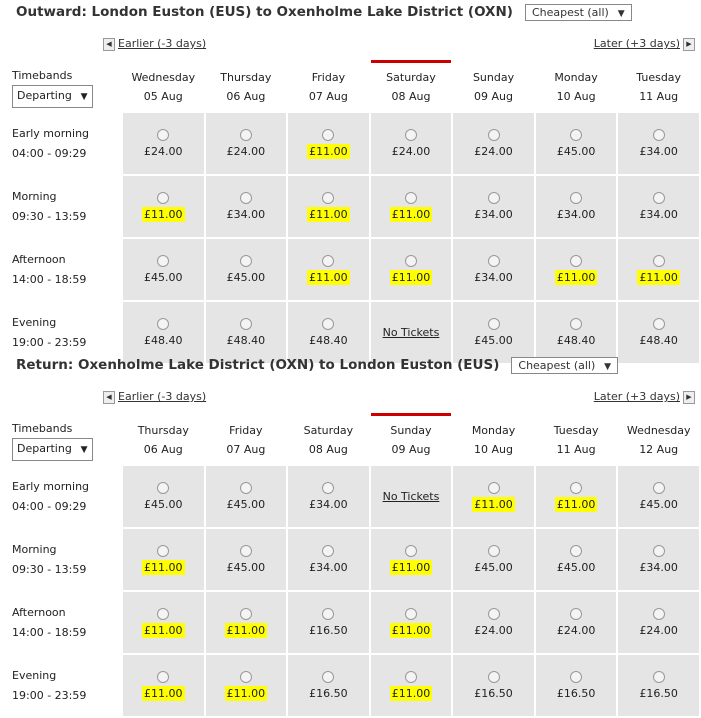  What do you see at coordinates (246, 332) in the screenshot?
I see `fare-cell: £48.40` at bounding box center [246, 332].